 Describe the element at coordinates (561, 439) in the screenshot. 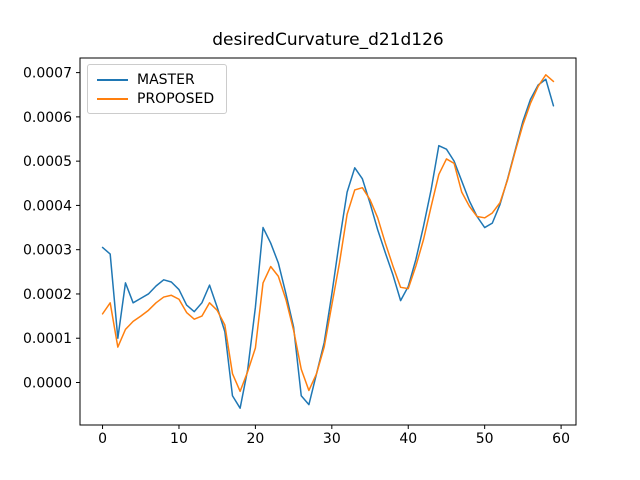

I see `x-tick-label: 60` at that location.